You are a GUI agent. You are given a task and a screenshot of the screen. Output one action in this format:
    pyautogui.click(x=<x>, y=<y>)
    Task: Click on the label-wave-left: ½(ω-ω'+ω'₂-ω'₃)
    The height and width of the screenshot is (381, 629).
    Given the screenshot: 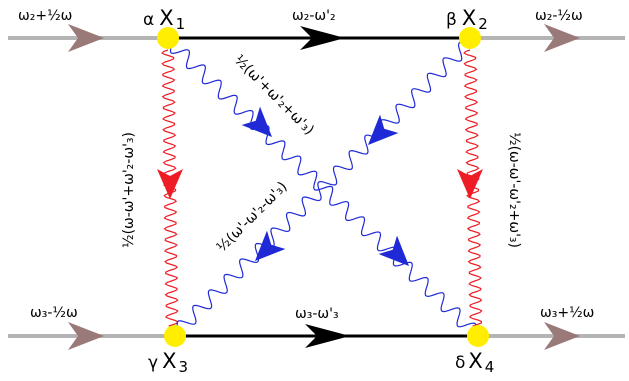 What is the action you would take?
    pyautogui.click(x=129, y=190)
    